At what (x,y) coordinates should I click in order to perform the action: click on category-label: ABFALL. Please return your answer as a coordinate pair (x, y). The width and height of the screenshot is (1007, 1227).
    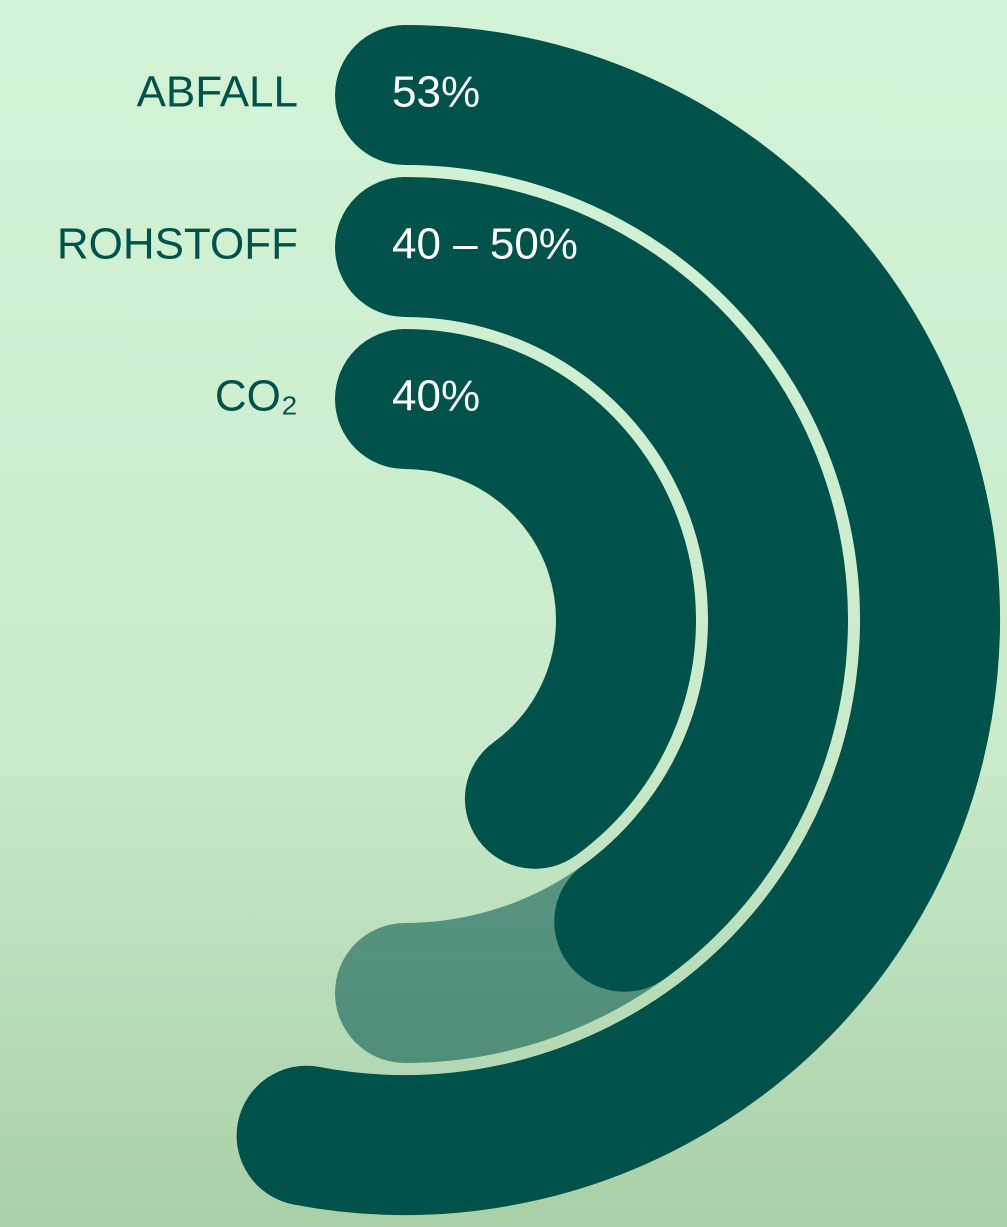
    Looking at the image, I should click on (217, 92).